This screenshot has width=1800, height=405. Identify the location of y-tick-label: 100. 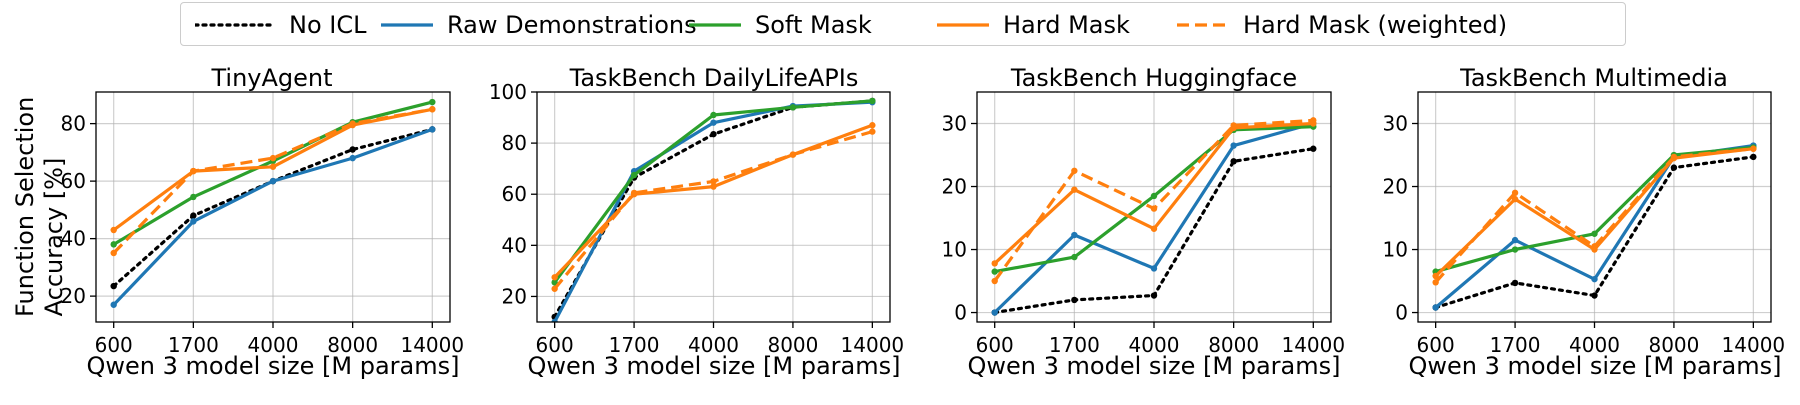
(508, 92).